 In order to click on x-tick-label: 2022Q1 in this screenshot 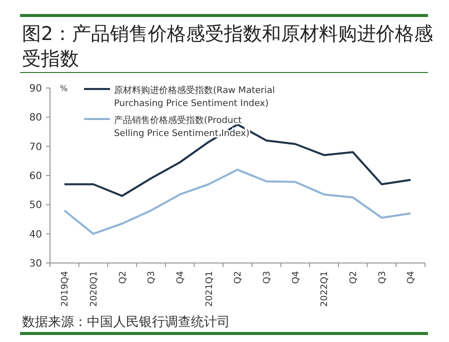, I will do `click(325, 289)`.